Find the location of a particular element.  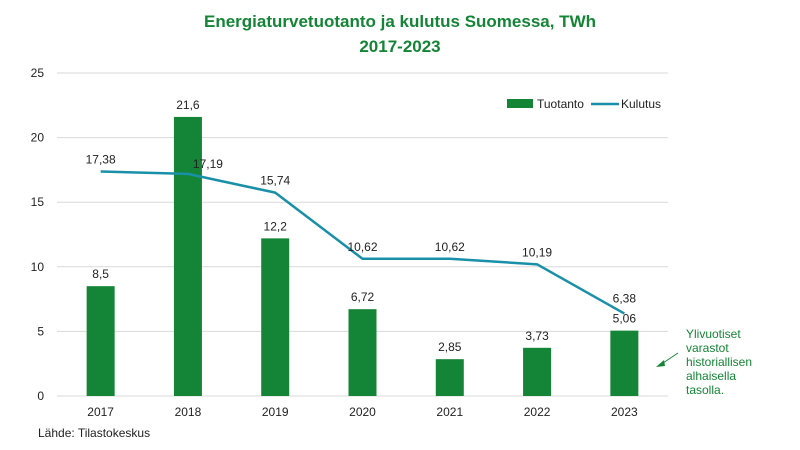

line-data-label: 17,19 is located at coordinates (208, 164).